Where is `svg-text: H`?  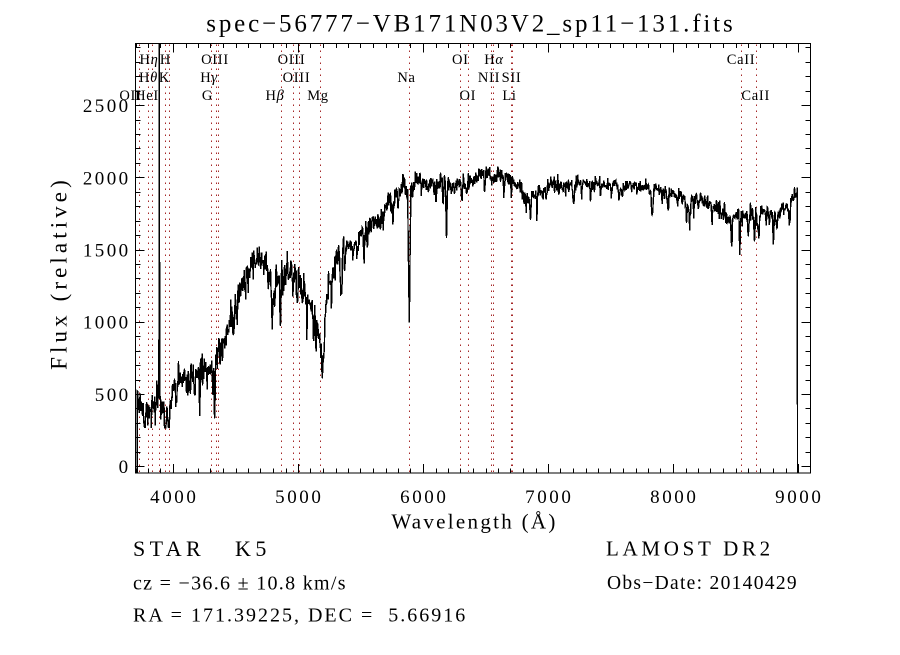
svg-text: H is located at coordinates (165, 60).